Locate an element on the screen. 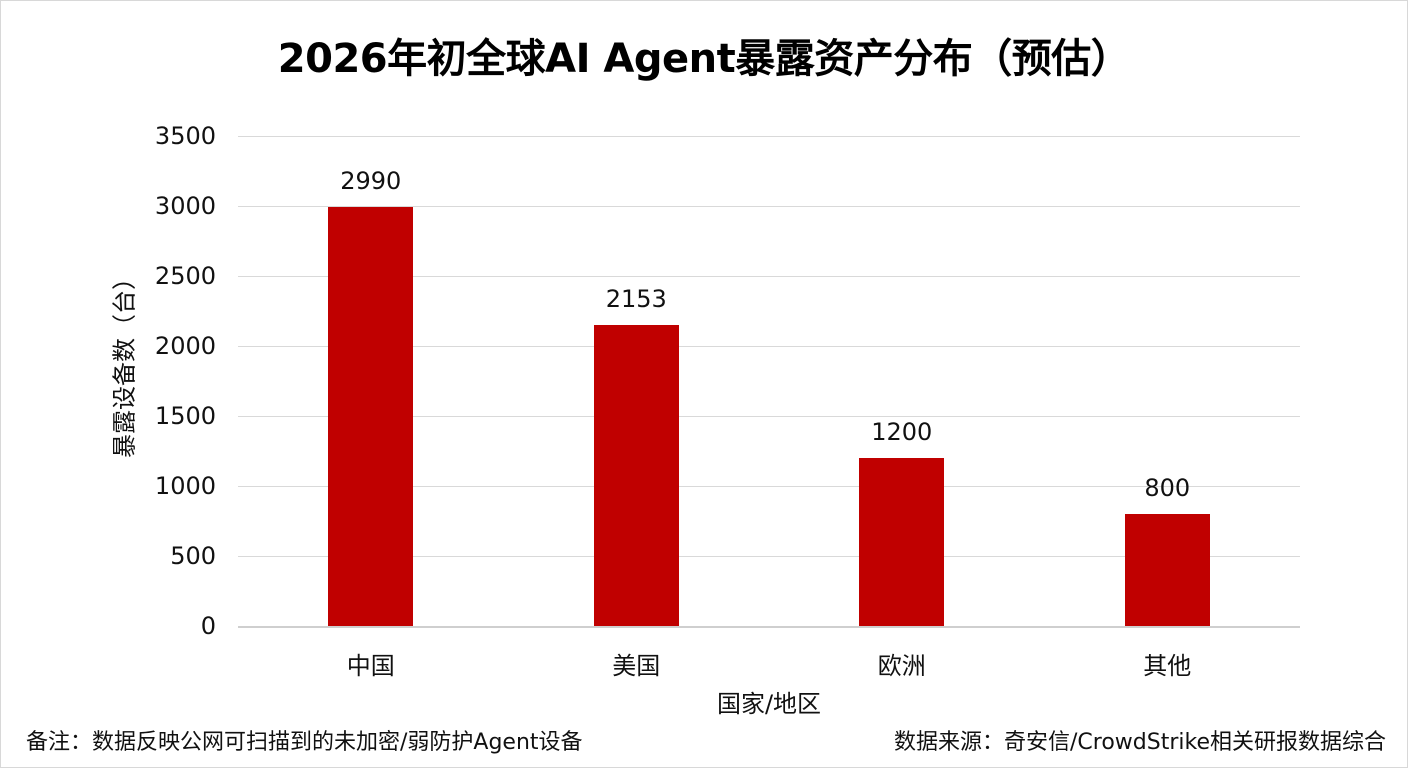  y-tick-label: 2000 is located at coordinates (185, 346).